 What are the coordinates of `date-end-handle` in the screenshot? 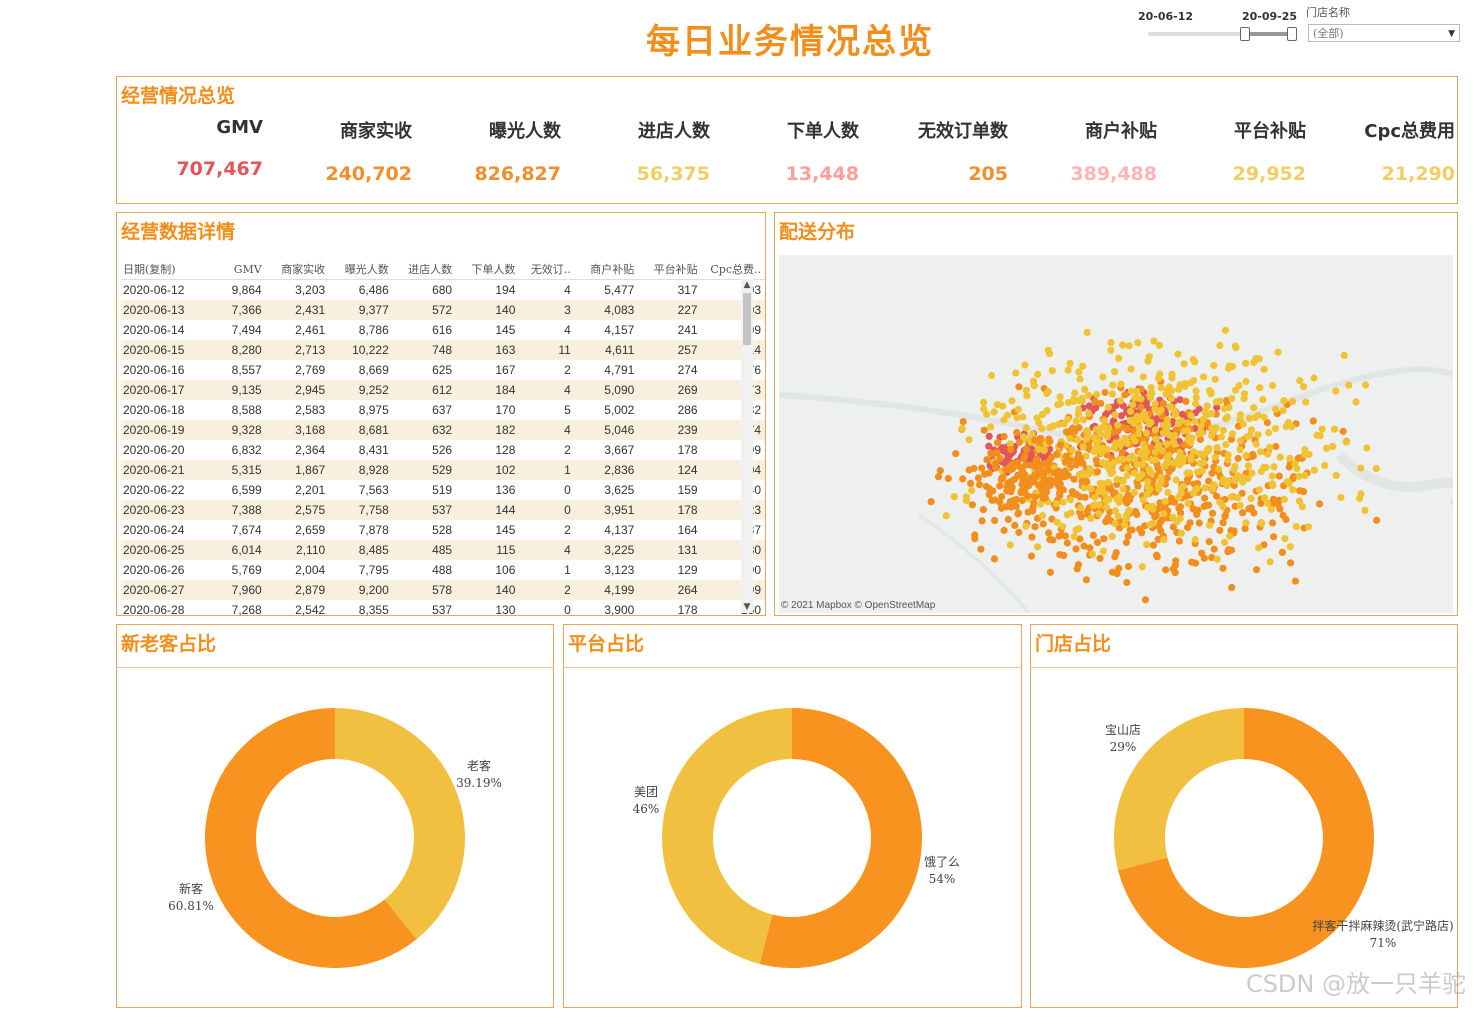 It's located at (1292, 34).